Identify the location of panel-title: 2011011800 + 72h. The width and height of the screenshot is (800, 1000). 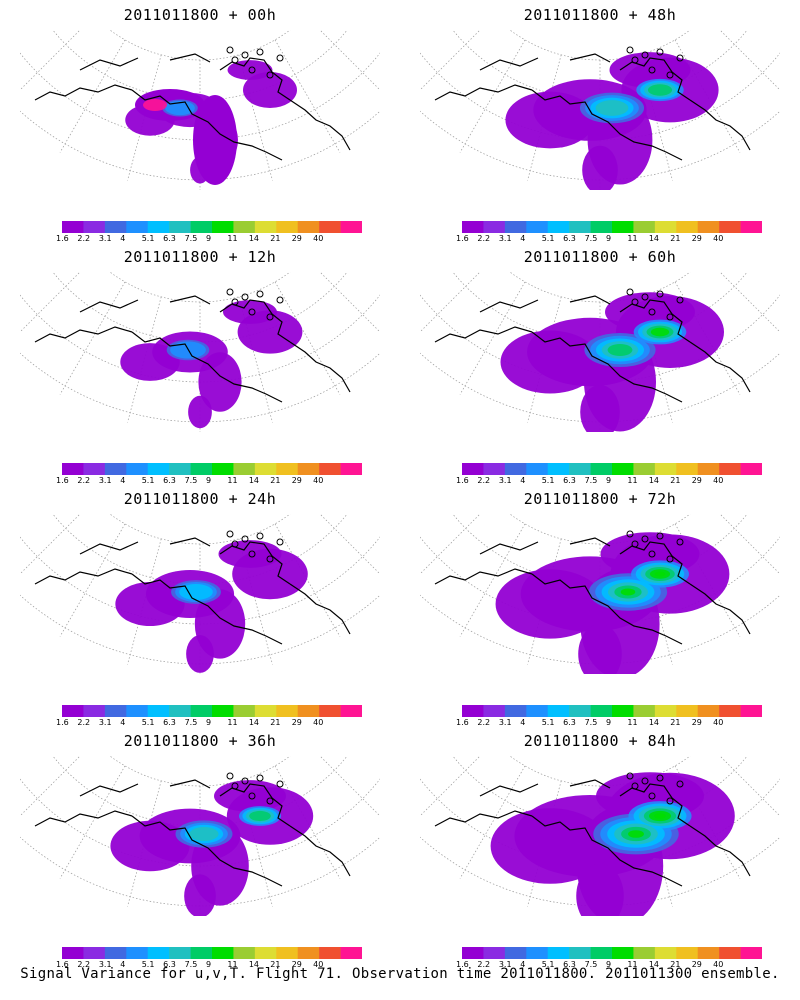
(600, 499).